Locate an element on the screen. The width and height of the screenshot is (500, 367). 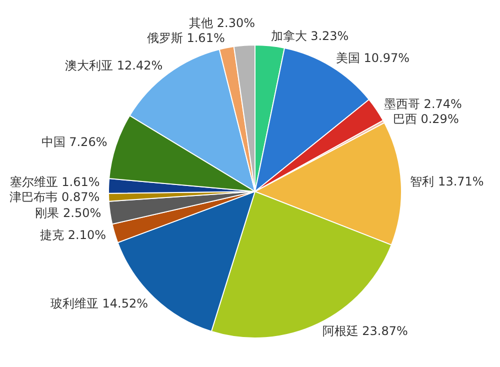
slice-label: 智利 13.71% is located at coordinates (447, 181).